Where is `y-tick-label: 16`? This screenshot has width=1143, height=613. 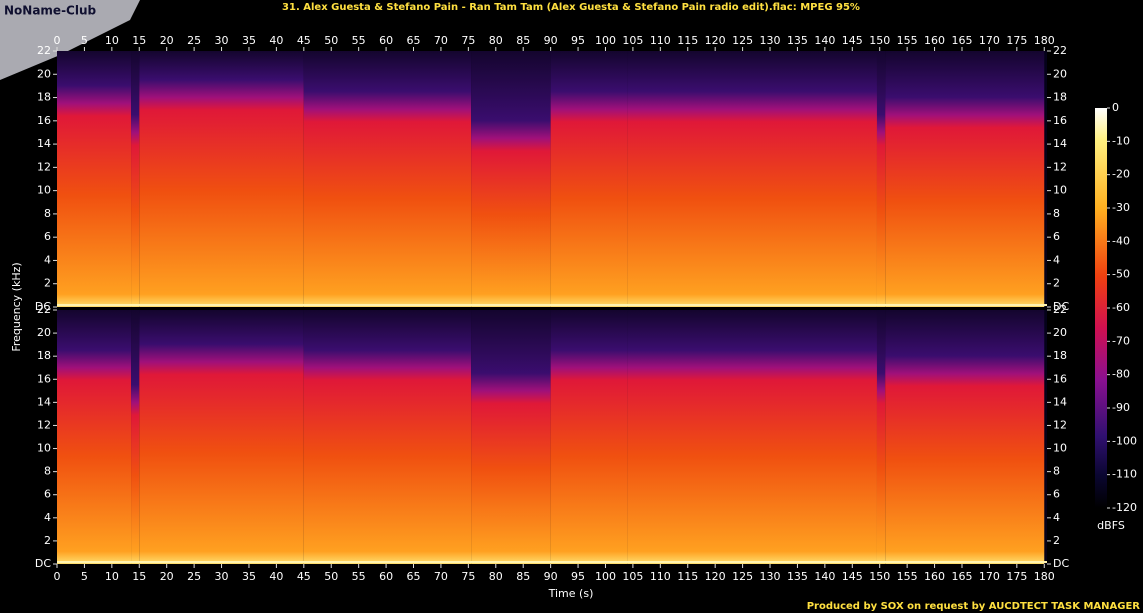 y-tick-label: 16 is located at coordinates (44, 378).